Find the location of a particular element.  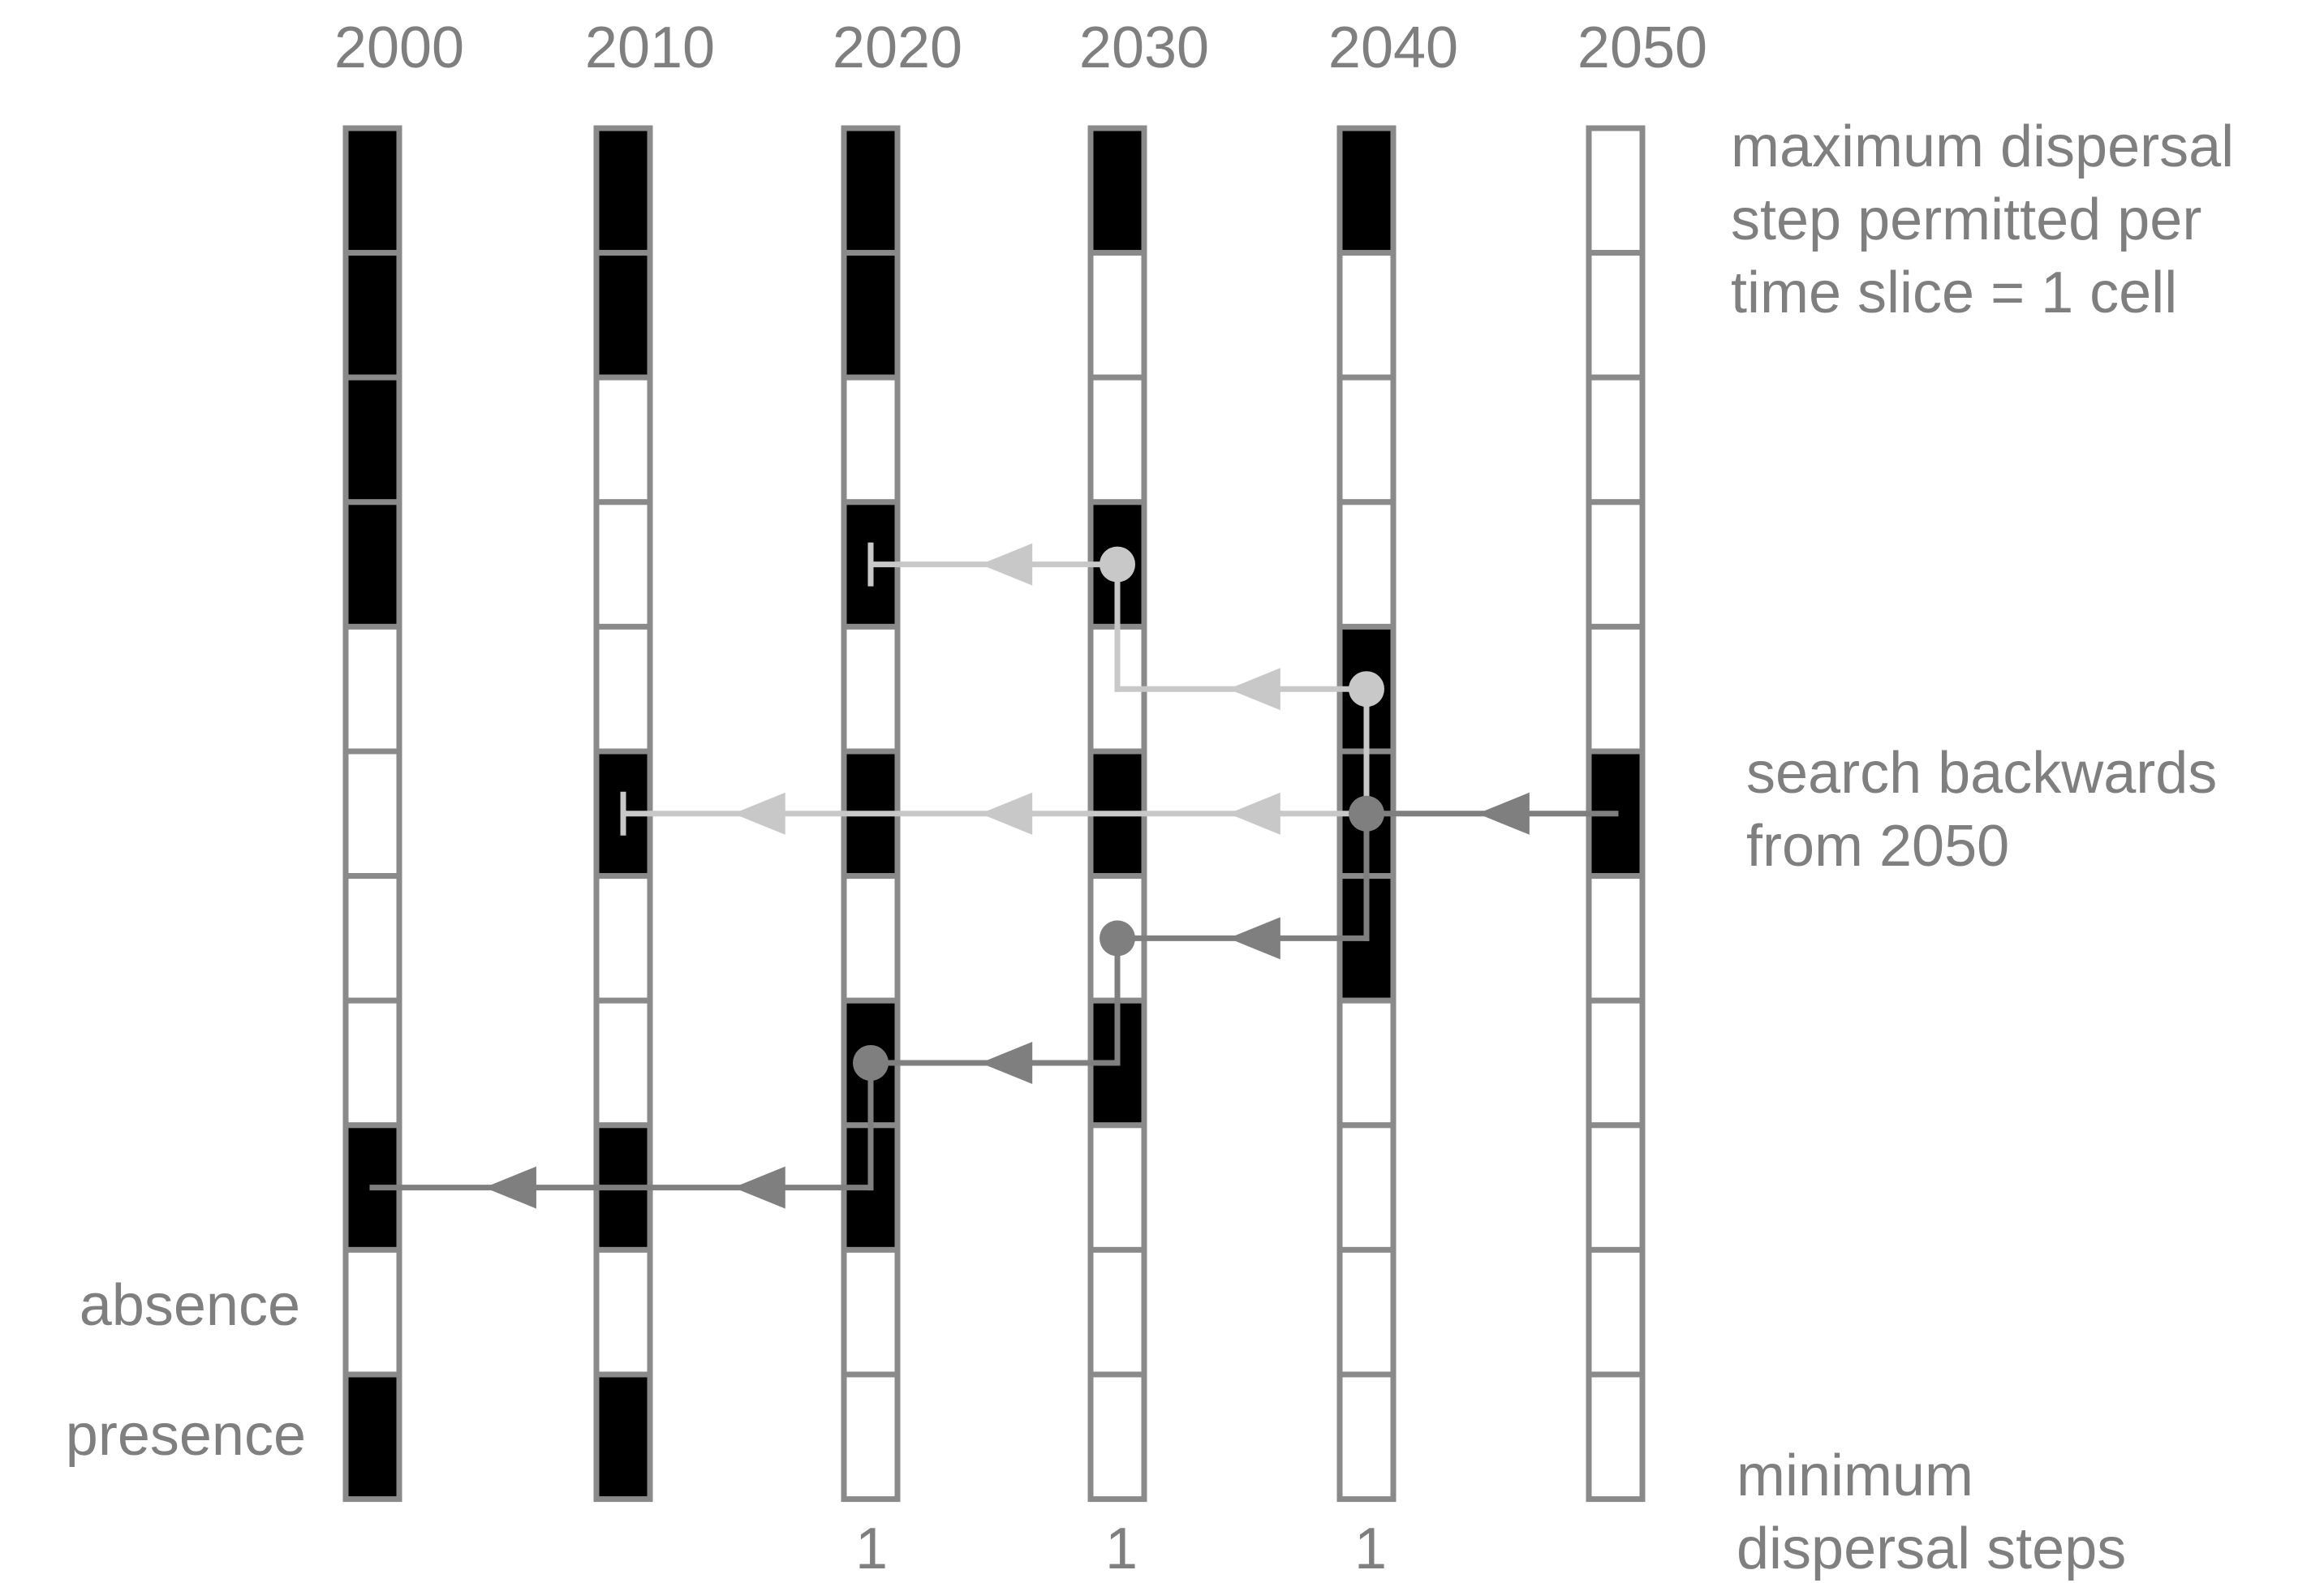

search-backwards-line-2: from 2050 is located at coordinates (1877, 846).